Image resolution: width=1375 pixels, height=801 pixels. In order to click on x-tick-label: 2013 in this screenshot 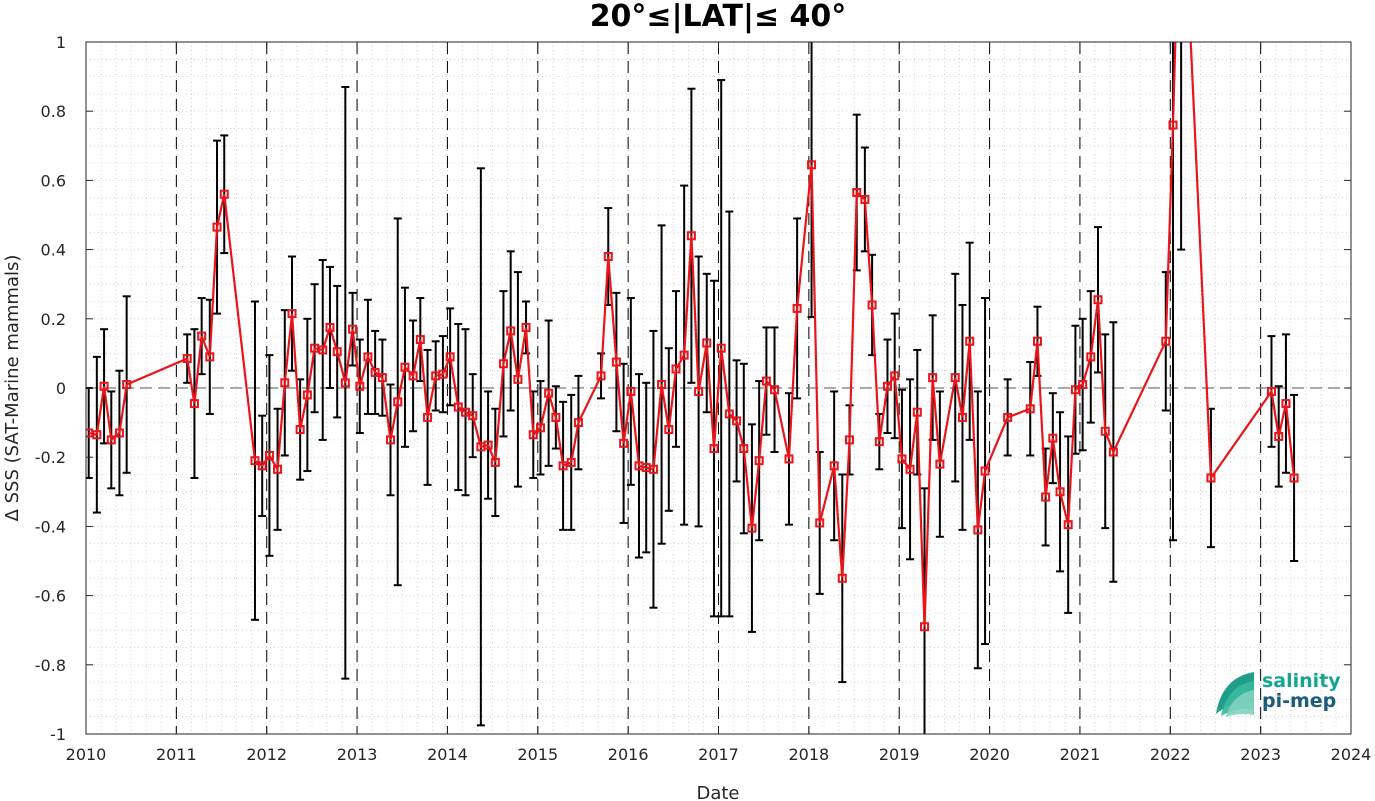, I will do `click(357, 754)`.